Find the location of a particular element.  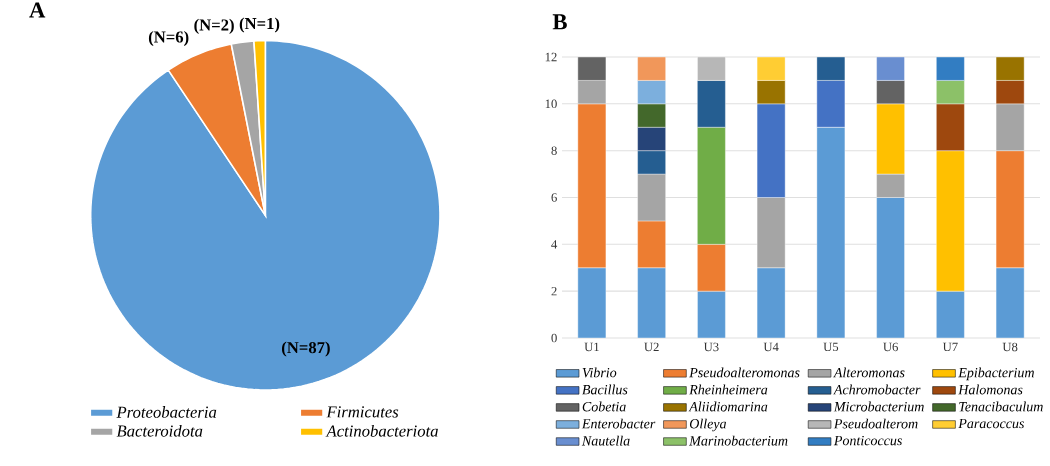

legend-label: Achromobacter is located at coordinates (877, 389).